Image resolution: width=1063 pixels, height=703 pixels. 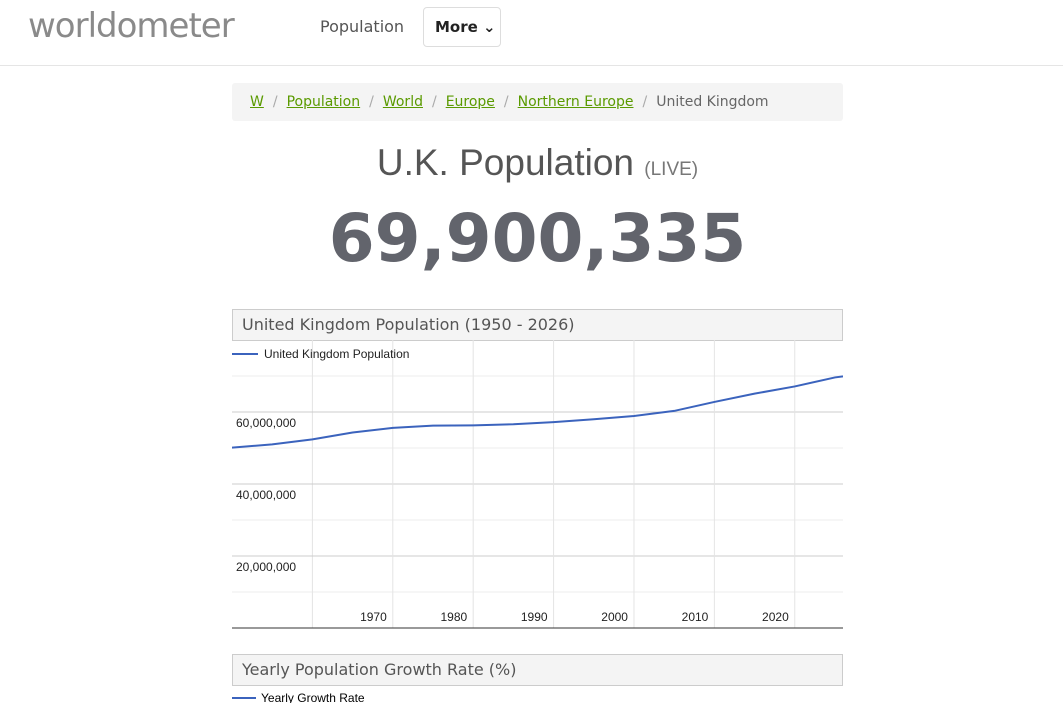 What do you see at coordinates (266, 567) in the screenshot?
I see `y-tick-label: 20,000,000` at bounding box center [266, 567].